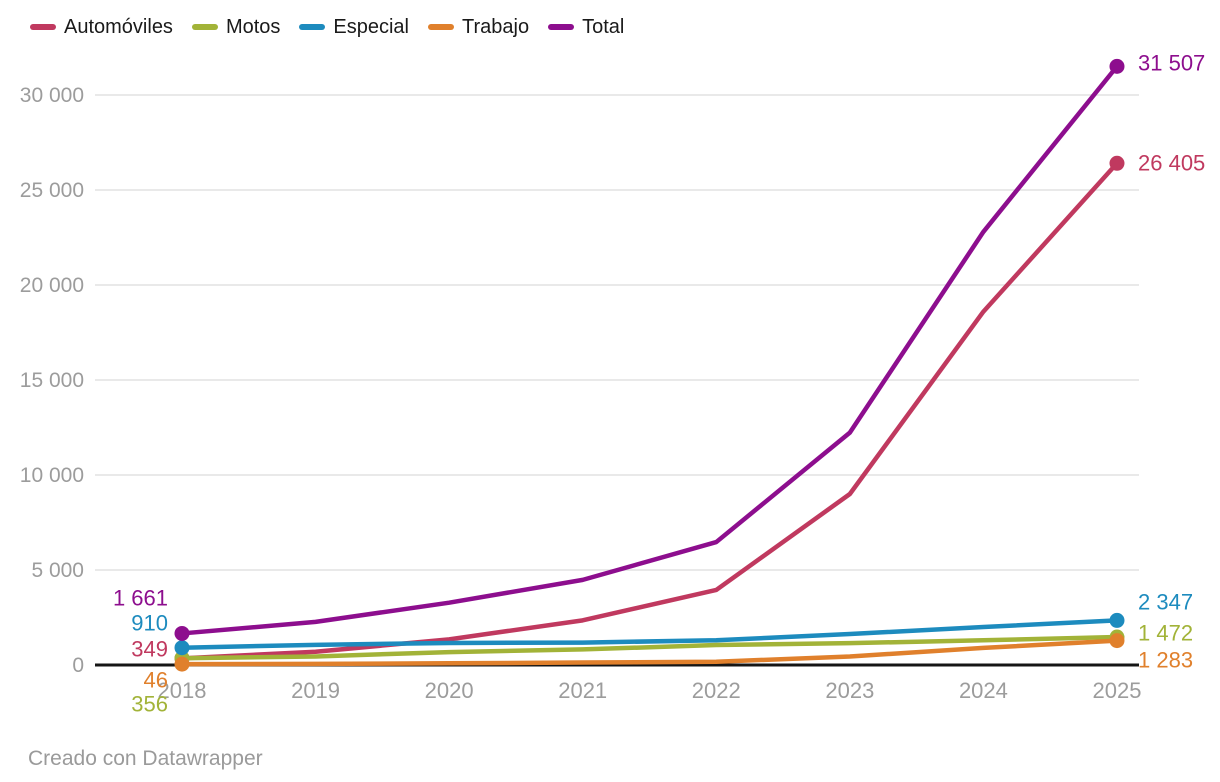  Describe the element at coordinates (441, 27) in the screenshot. I see `legend-swatch-trabajo` at that location.